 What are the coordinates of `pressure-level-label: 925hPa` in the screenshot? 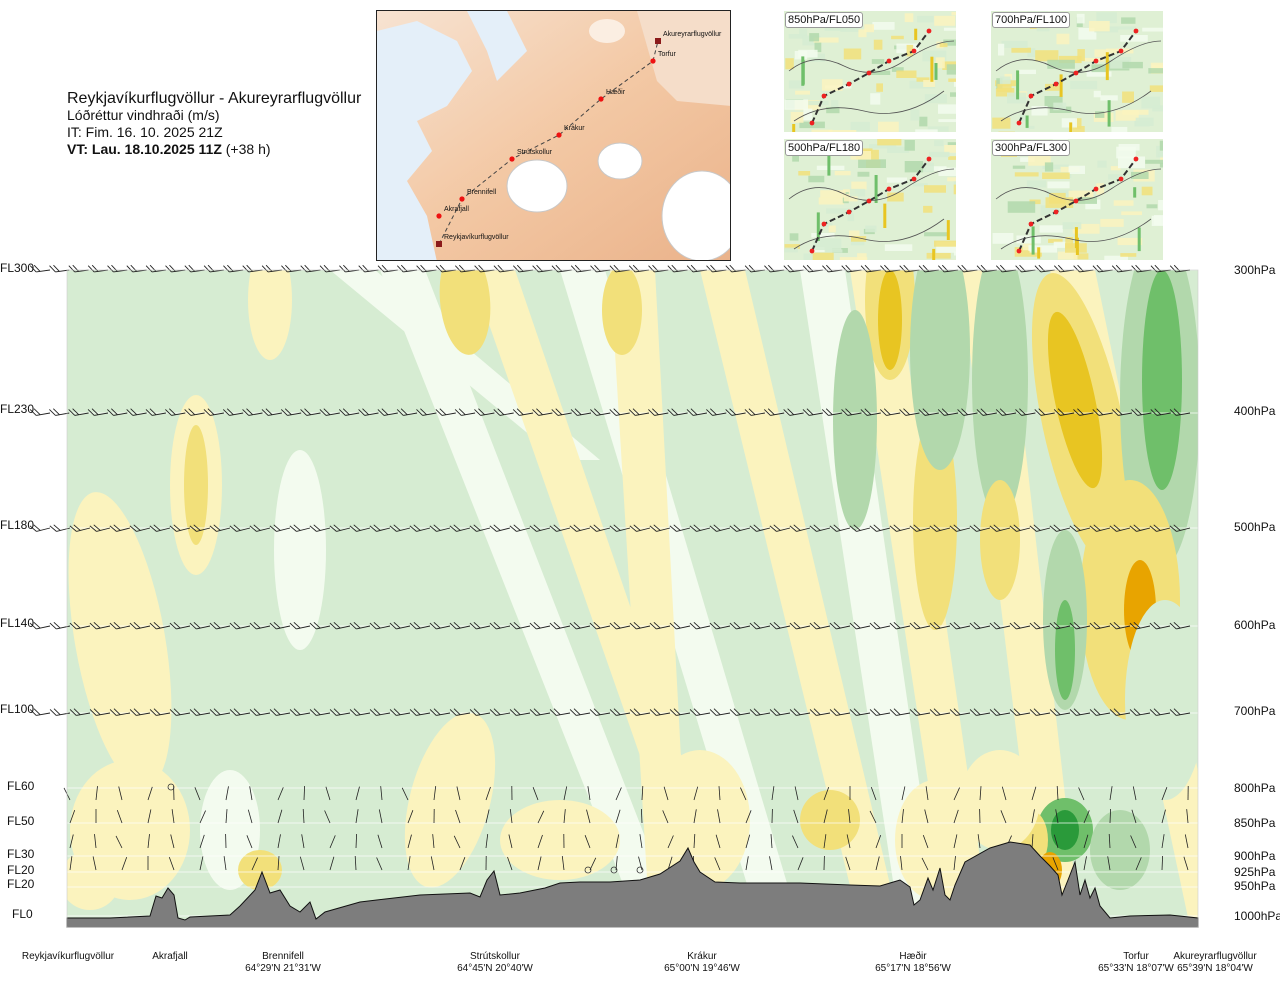 It's located at (1255, 872).